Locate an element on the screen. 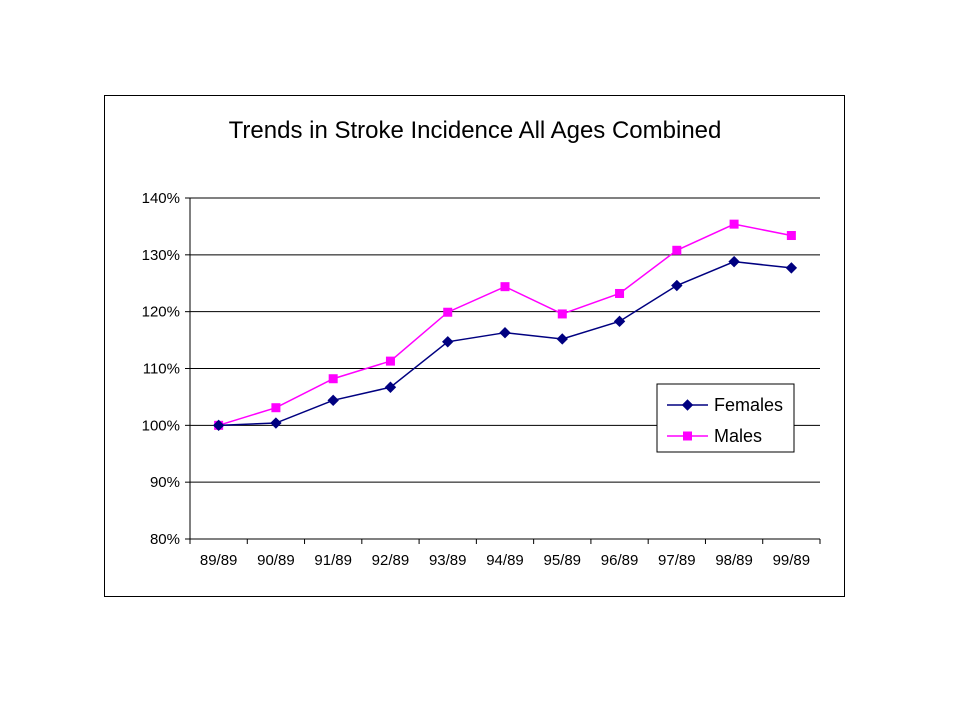 The image size is (960, 720). x-tick-label: 95/89 is located at coordinates (562, 560).